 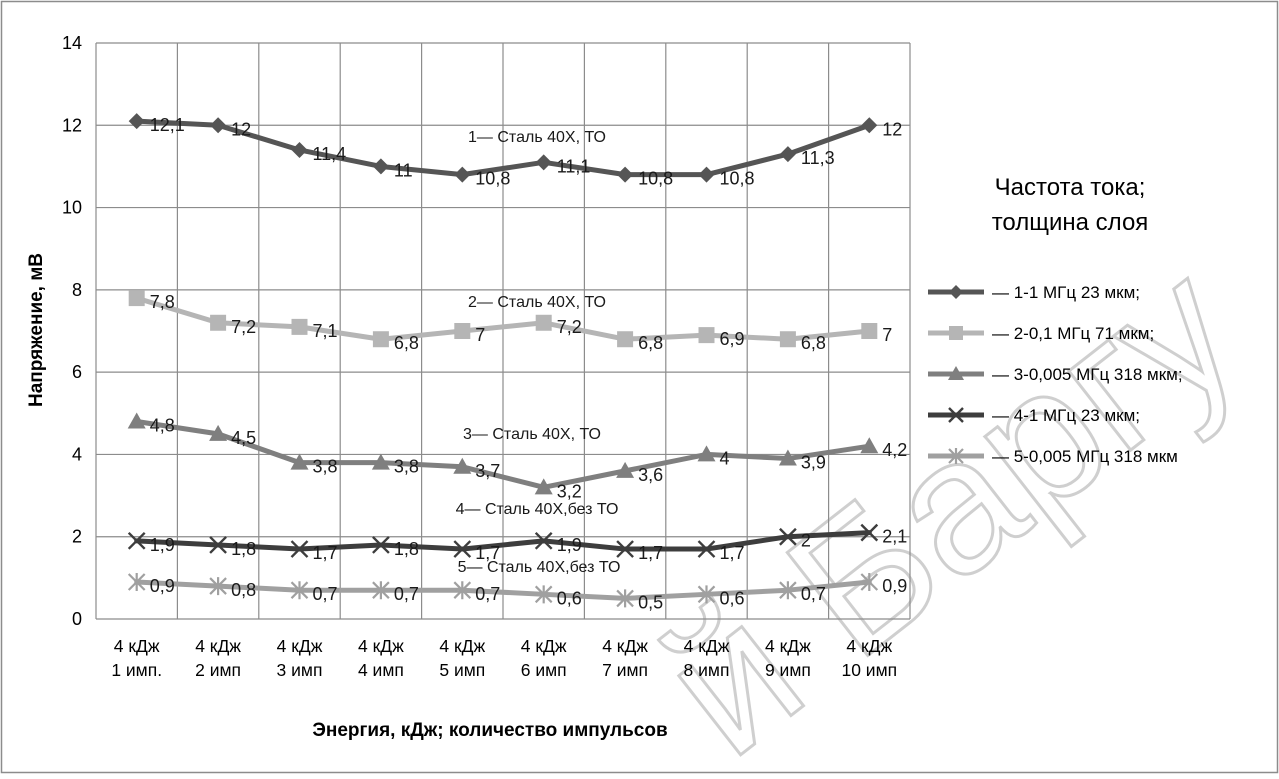 What do you see at coordinates (77, 619) in the screenshot?
I see `y-tick-label: 0` at bounding box center [77, 619].